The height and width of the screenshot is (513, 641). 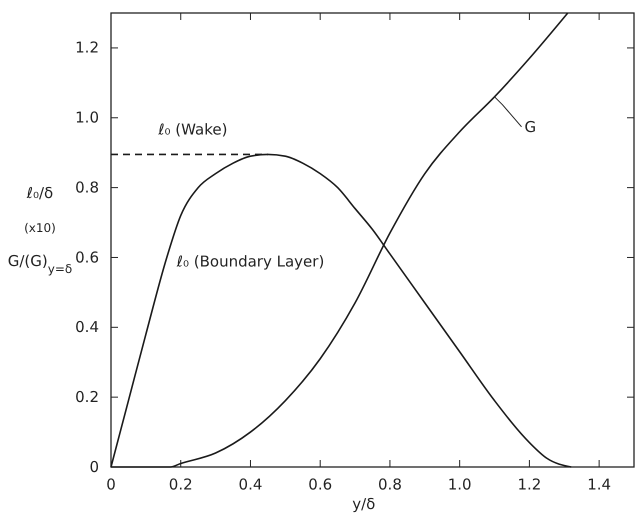 What do you see at coordinates (599, 485) in the screenshot?
I see `x-tick-label: 1.4` at bounding box center [599, 485].